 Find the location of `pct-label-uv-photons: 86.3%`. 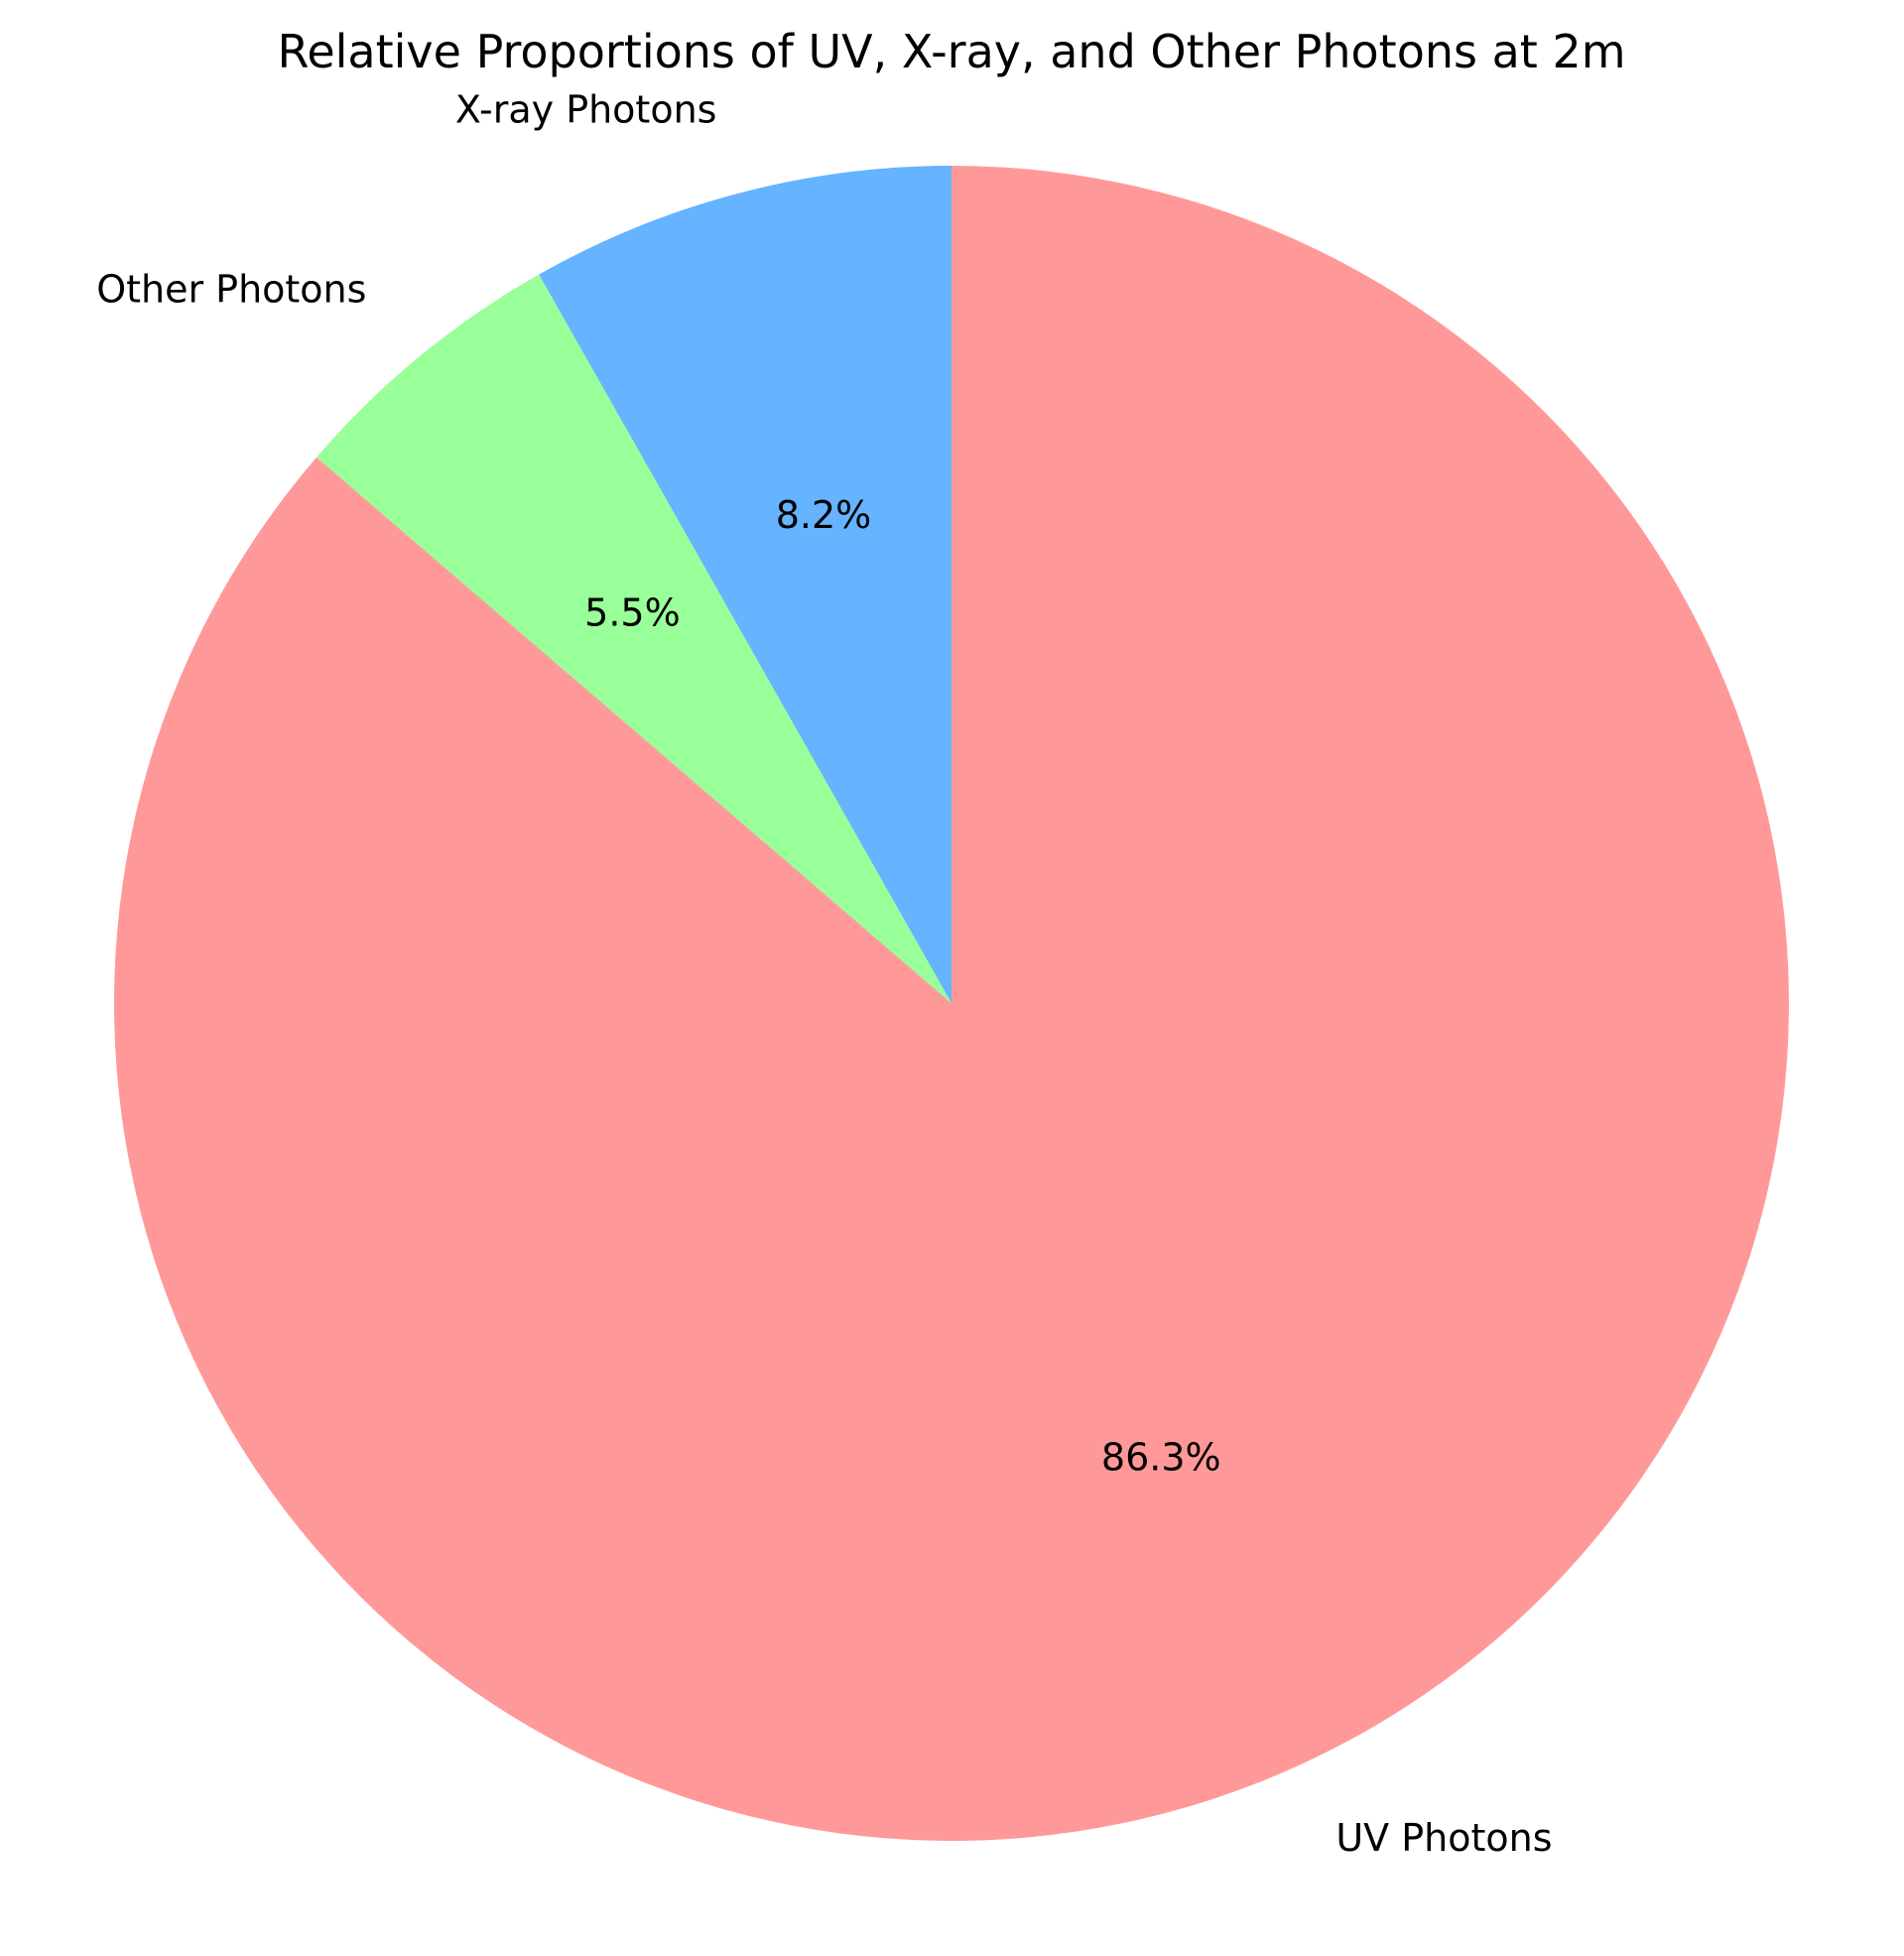

pct-label-uv-photons: 86.3% is located at coordinates (1161, 1458).